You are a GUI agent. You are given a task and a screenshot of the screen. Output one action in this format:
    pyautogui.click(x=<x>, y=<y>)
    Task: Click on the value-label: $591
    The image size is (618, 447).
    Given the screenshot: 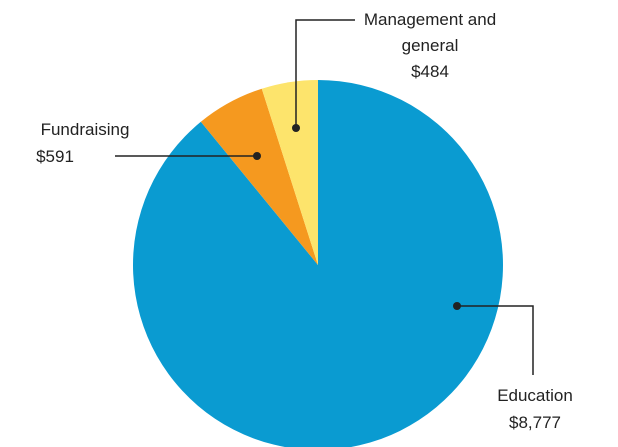 What is the action you would take?
    pyautogui.click(x=55, y=156)
    